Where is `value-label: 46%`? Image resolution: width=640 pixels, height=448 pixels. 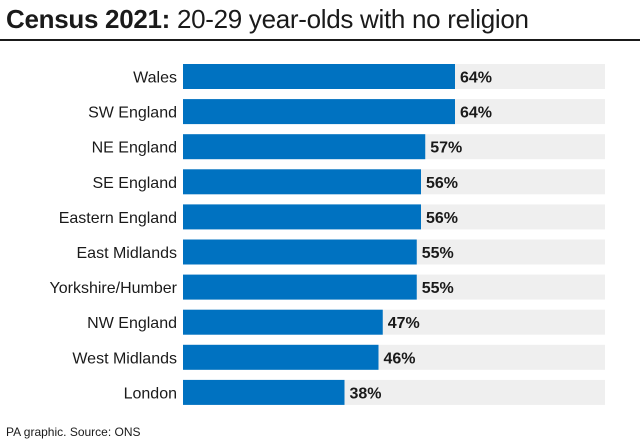 value-label: 46% is located at coordinates (400, 358).